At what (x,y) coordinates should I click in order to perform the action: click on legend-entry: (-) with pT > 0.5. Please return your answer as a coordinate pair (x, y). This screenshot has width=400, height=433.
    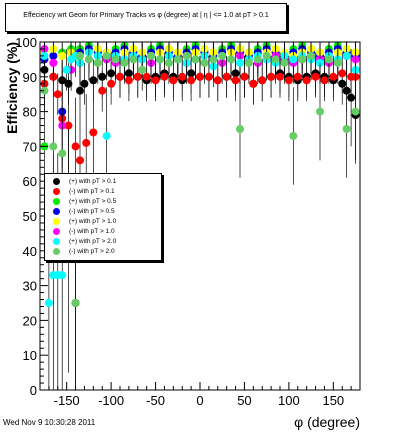
    Looking at the image, I should click on (103, 212).